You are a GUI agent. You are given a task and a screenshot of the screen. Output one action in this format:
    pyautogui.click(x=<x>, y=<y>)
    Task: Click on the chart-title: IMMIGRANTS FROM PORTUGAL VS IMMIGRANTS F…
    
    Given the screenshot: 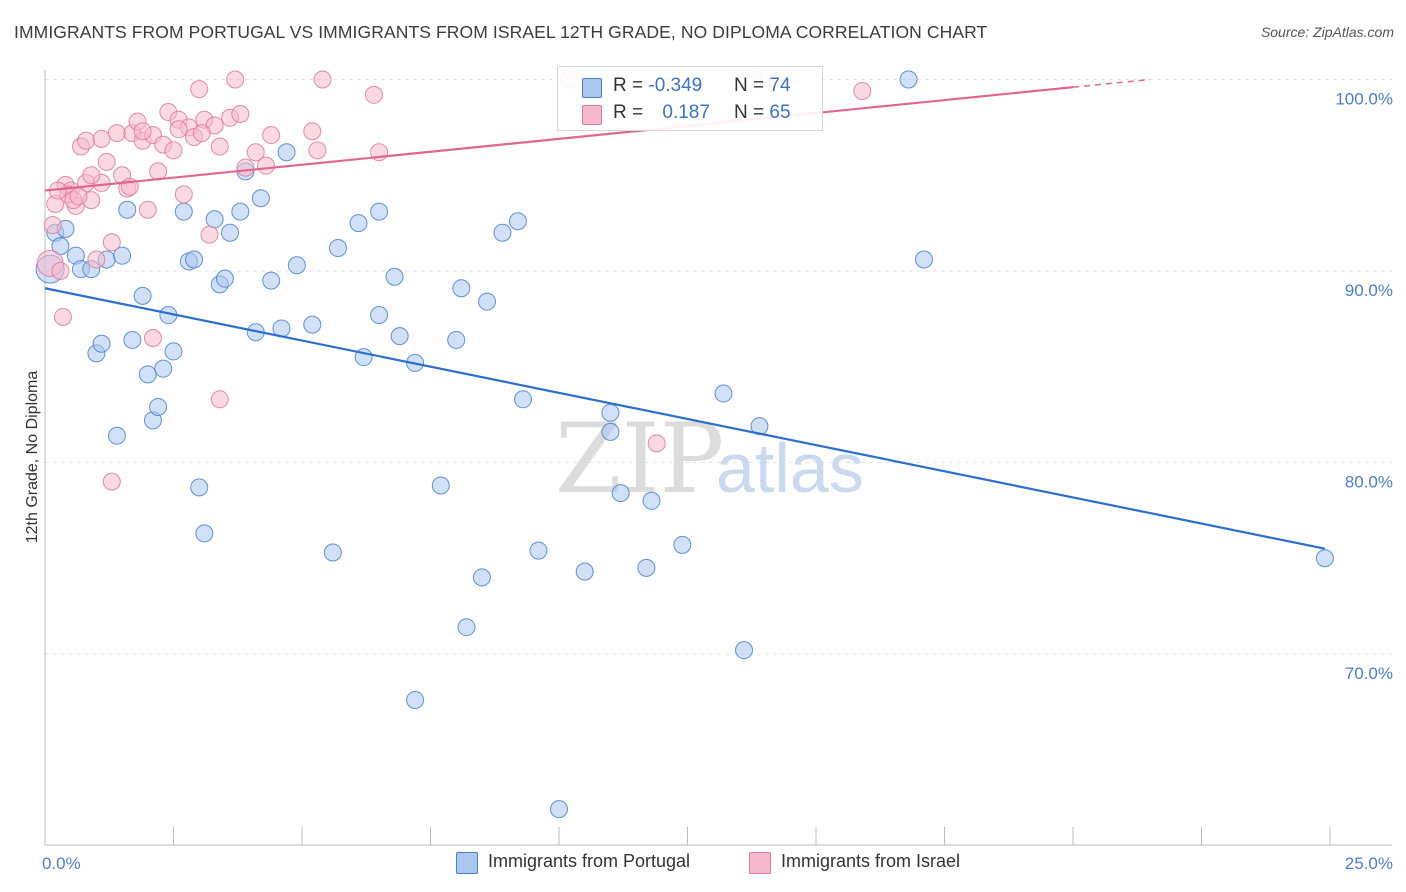 What is the action you would take?
    pyautogui.click(x=501, y=32)
    